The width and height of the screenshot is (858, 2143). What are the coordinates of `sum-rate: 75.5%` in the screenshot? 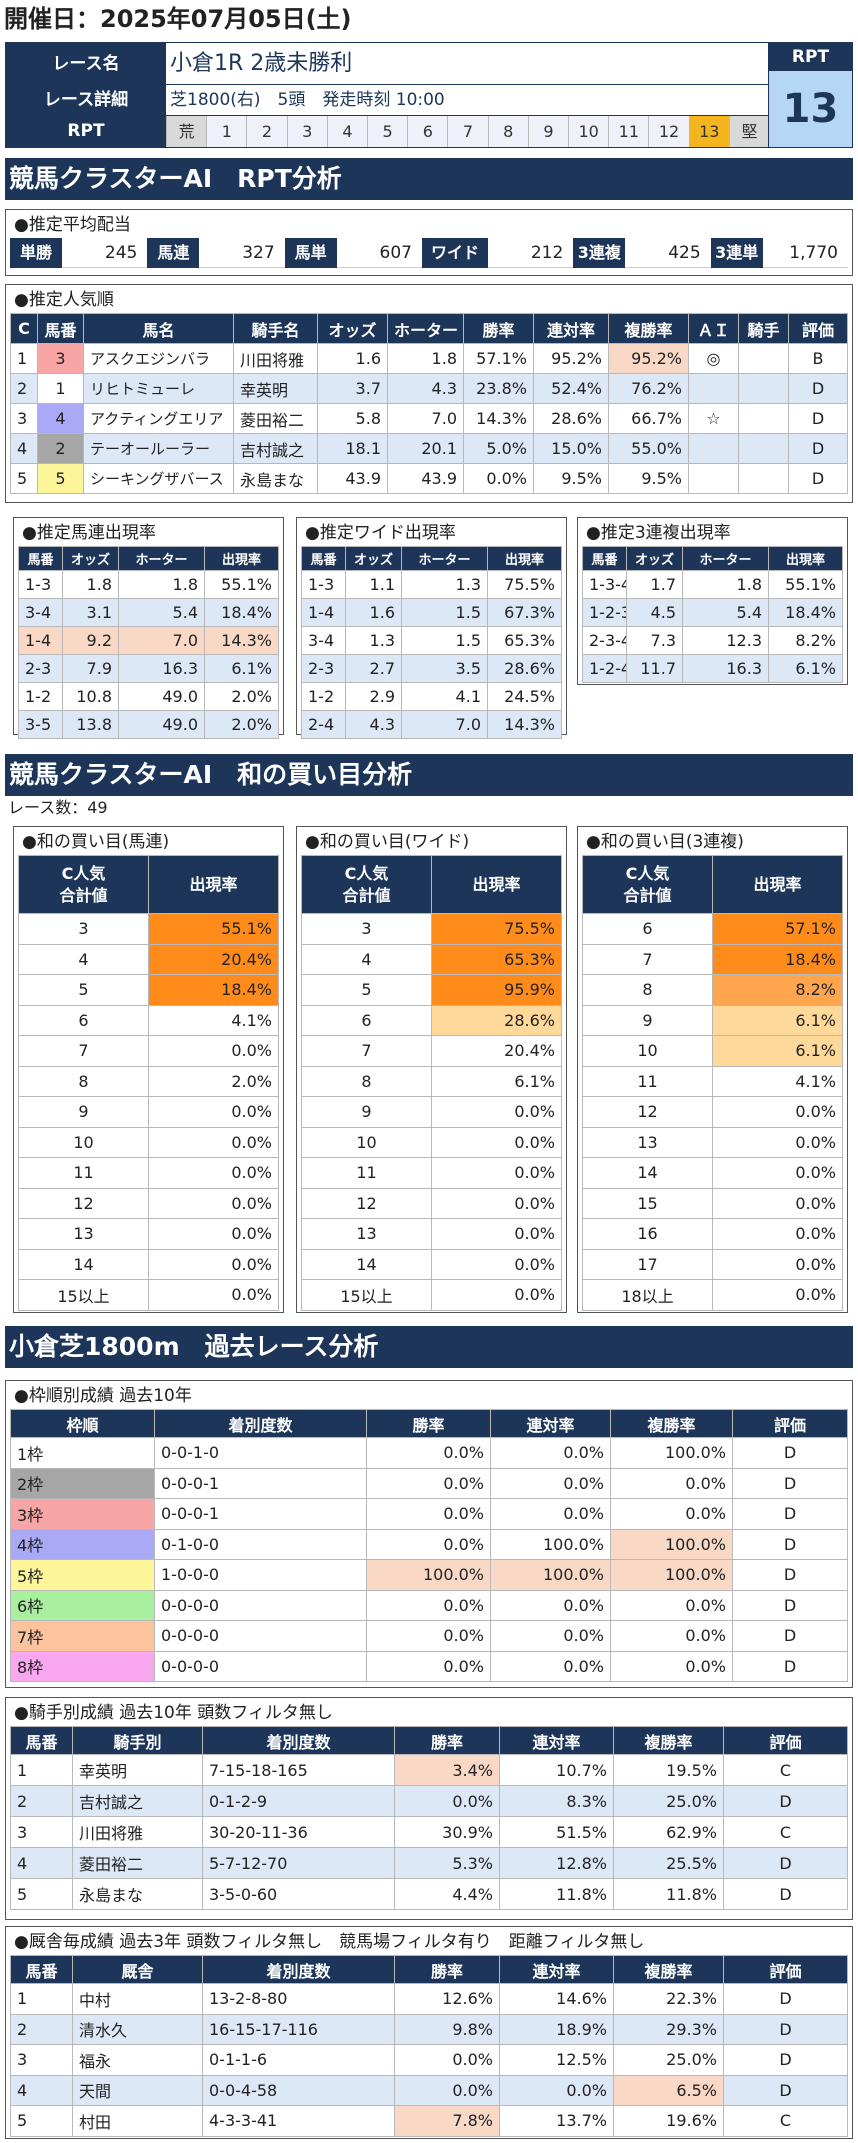 It's located at (496, 929).